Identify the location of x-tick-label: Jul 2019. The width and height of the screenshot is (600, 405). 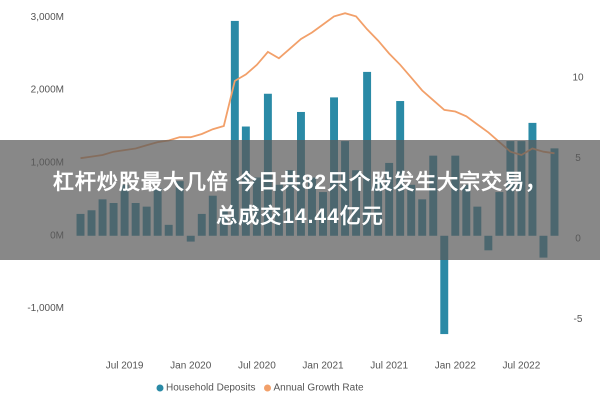
(125, 366).